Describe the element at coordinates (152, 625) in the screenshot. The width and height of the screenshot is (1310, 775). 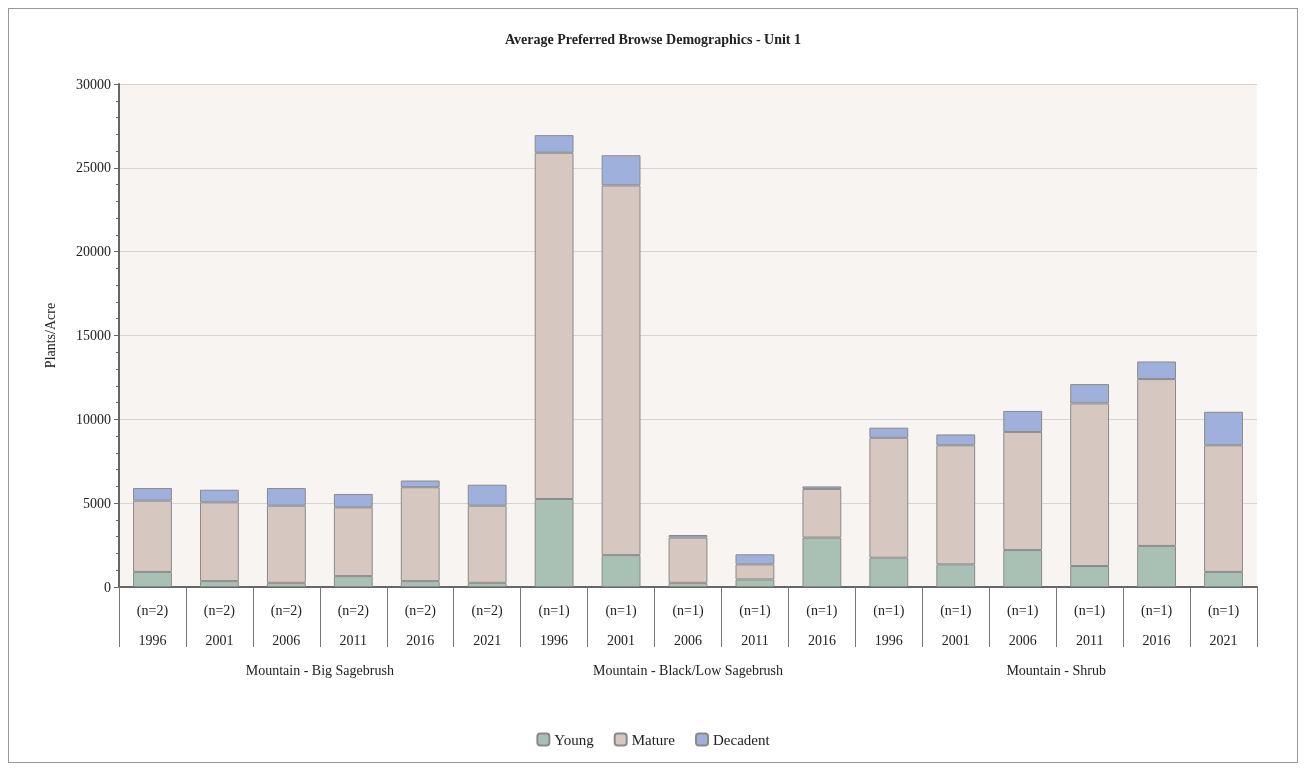
I see `x-tick-label: (n=2) 1996` at that location.